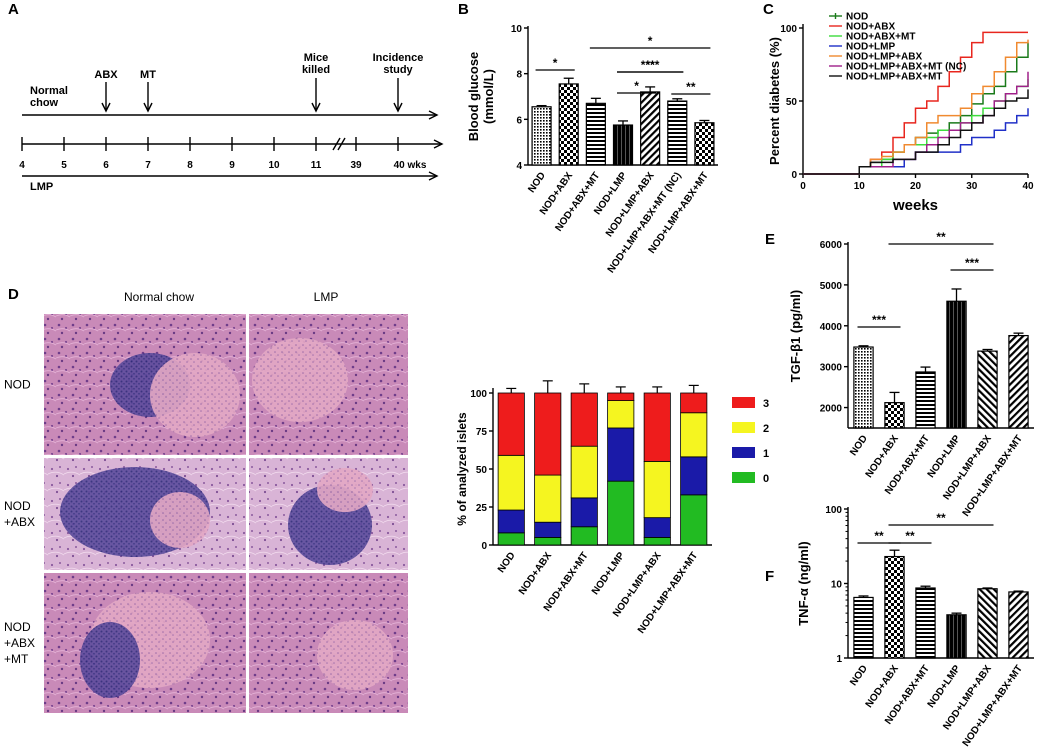 The height and width of the screenshot is (751, 1054). I want to click on axis-break-mark, so click(336, 144).